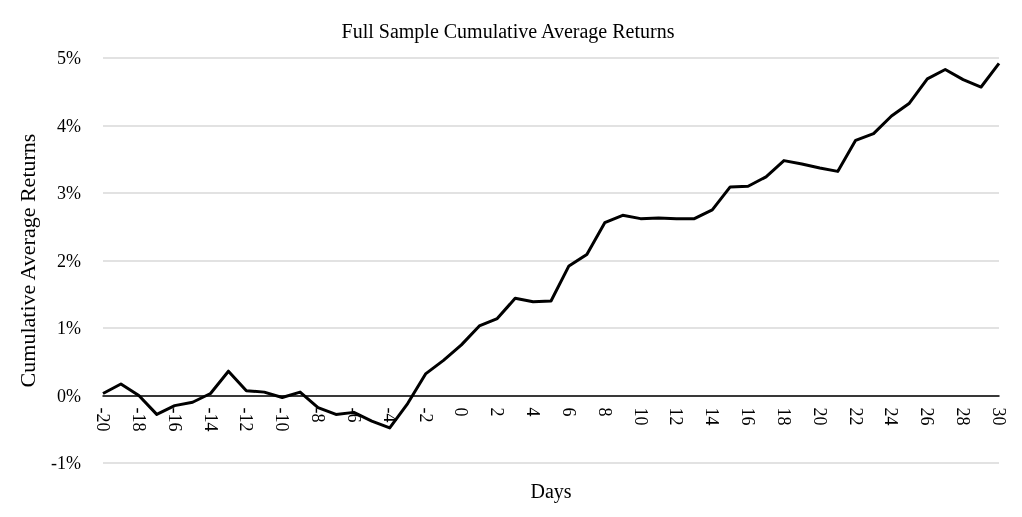  I want to click on y-tick-label: 1%, so click(69, 328).